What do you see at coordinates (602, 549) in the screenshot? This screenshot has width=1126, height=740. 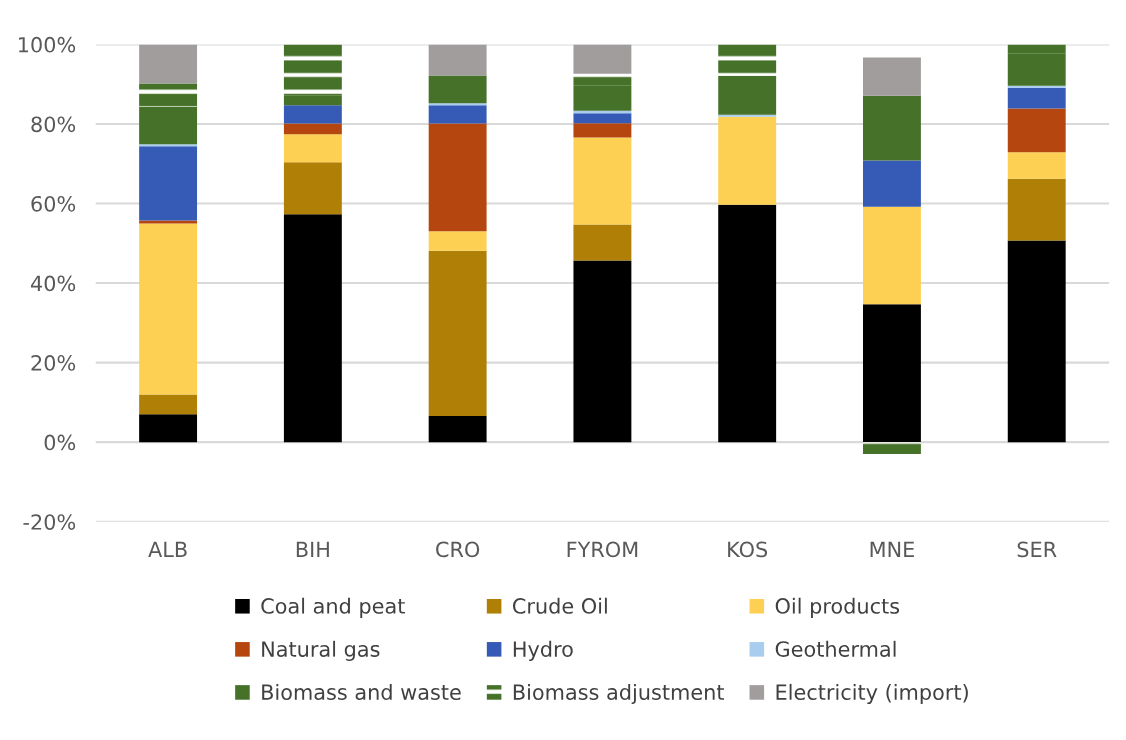 I see `x-tick-label: FYROM` at bounding box center [602, 549].